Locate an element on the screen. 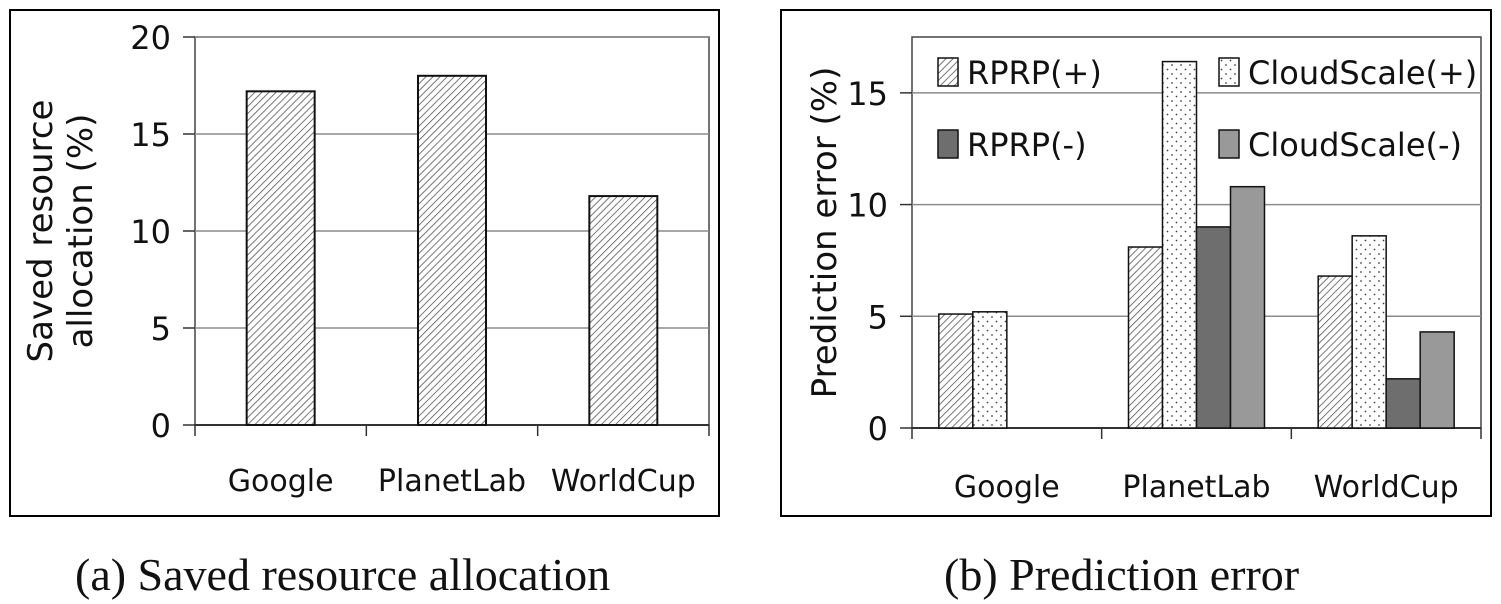 This screenshot has width=1501, height=604. x-tick-label-b: WorldCup is located at coordinates (1386, 487).